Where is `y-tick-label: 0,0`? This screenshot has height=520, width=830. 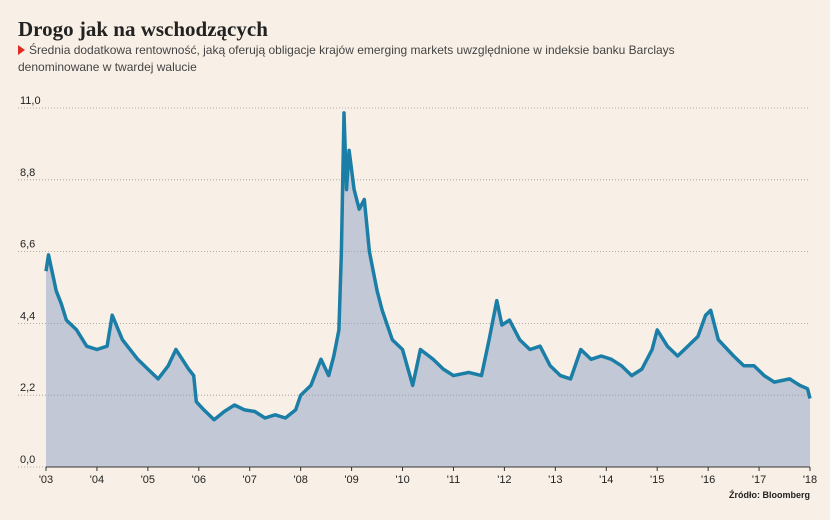
y-tick-label: 0,0 is located at coordinates (27, 460).